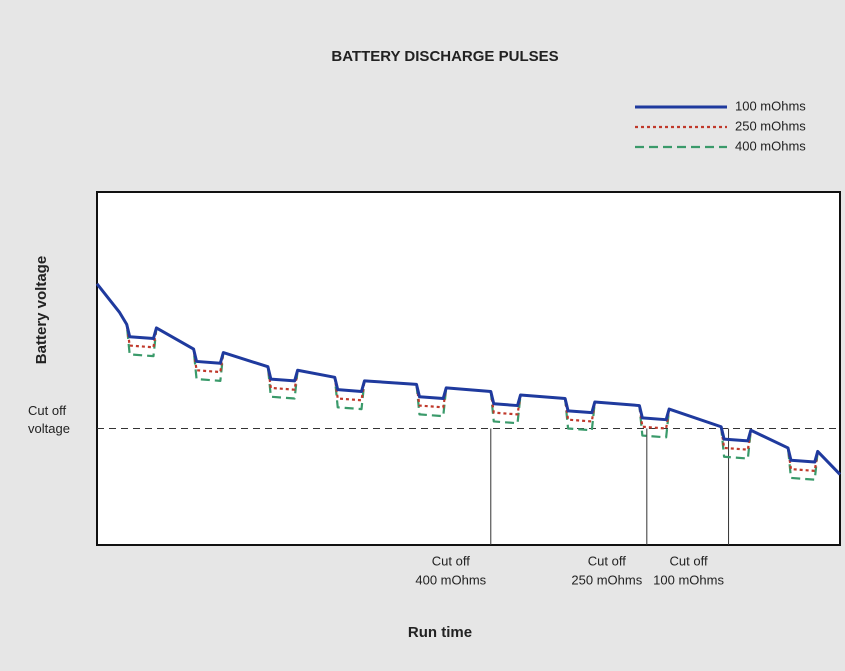 This screenshot has height=671, width=845. Describe the element at coordinates (444, 56) in the screenshot. I see `chart-title: BATTERY DISCHARGE PULSES` at that location.